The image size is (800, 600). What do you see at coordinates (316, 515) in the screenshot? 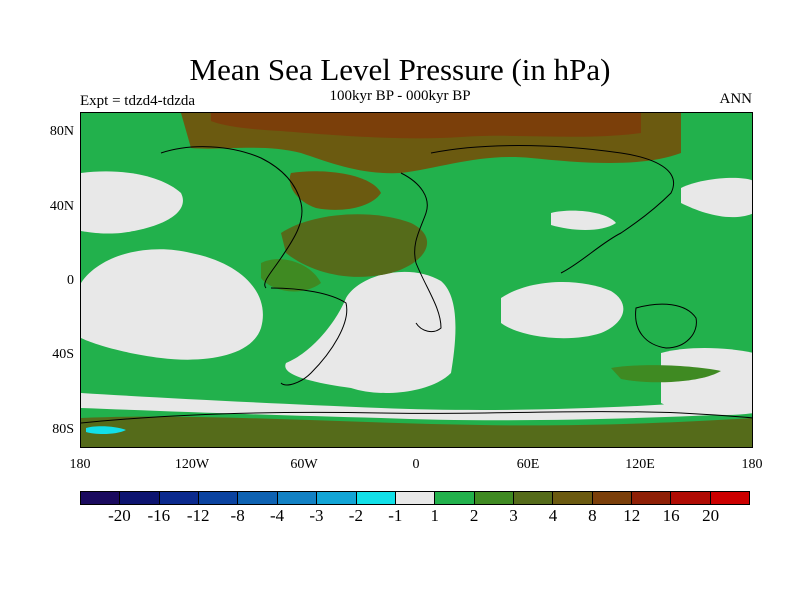
I see `legend-tick-label: -3` at bounding box center [316, 515].